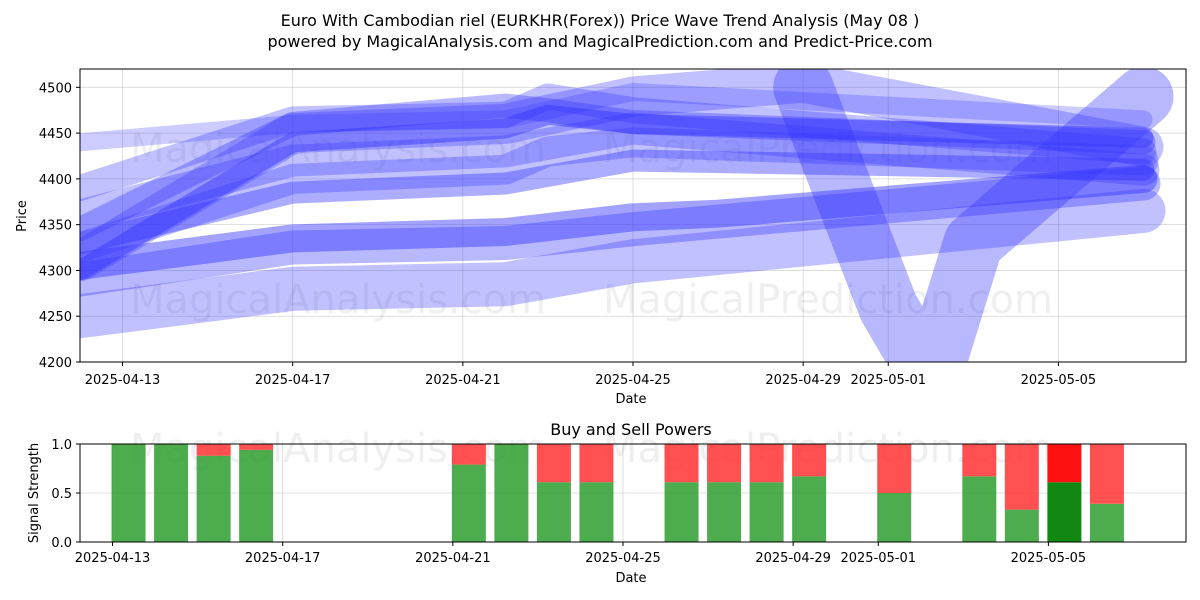 The image size is (1200, 600). I want to click on signal-chart-title: Buy and Sell Powers, so click(631, 429).